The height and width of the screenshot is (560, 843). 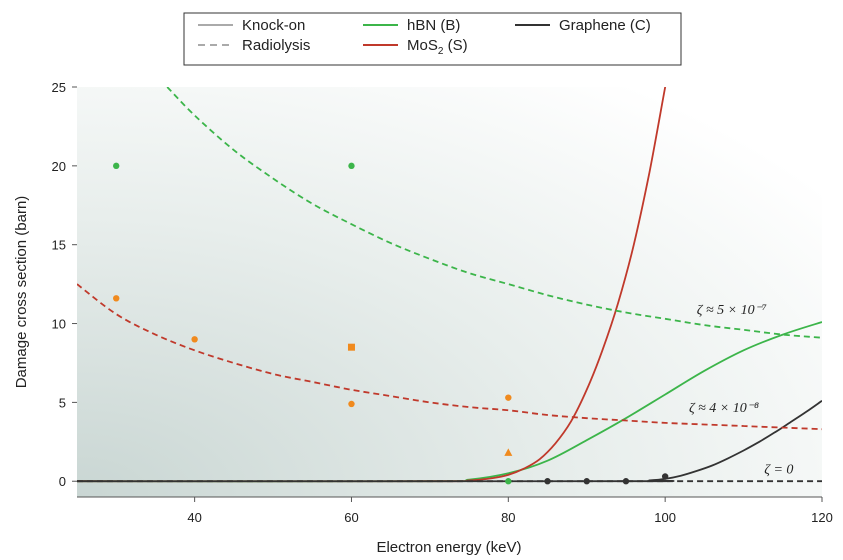 What do you see at coordinates (741, 390) in the screenshot?
I see `annotations: ζ ≈ 5 × 10⁻⁷ ζ ≈ 4 × 10⁻⁸ ζ = 0` at bounding box center [741, 390].